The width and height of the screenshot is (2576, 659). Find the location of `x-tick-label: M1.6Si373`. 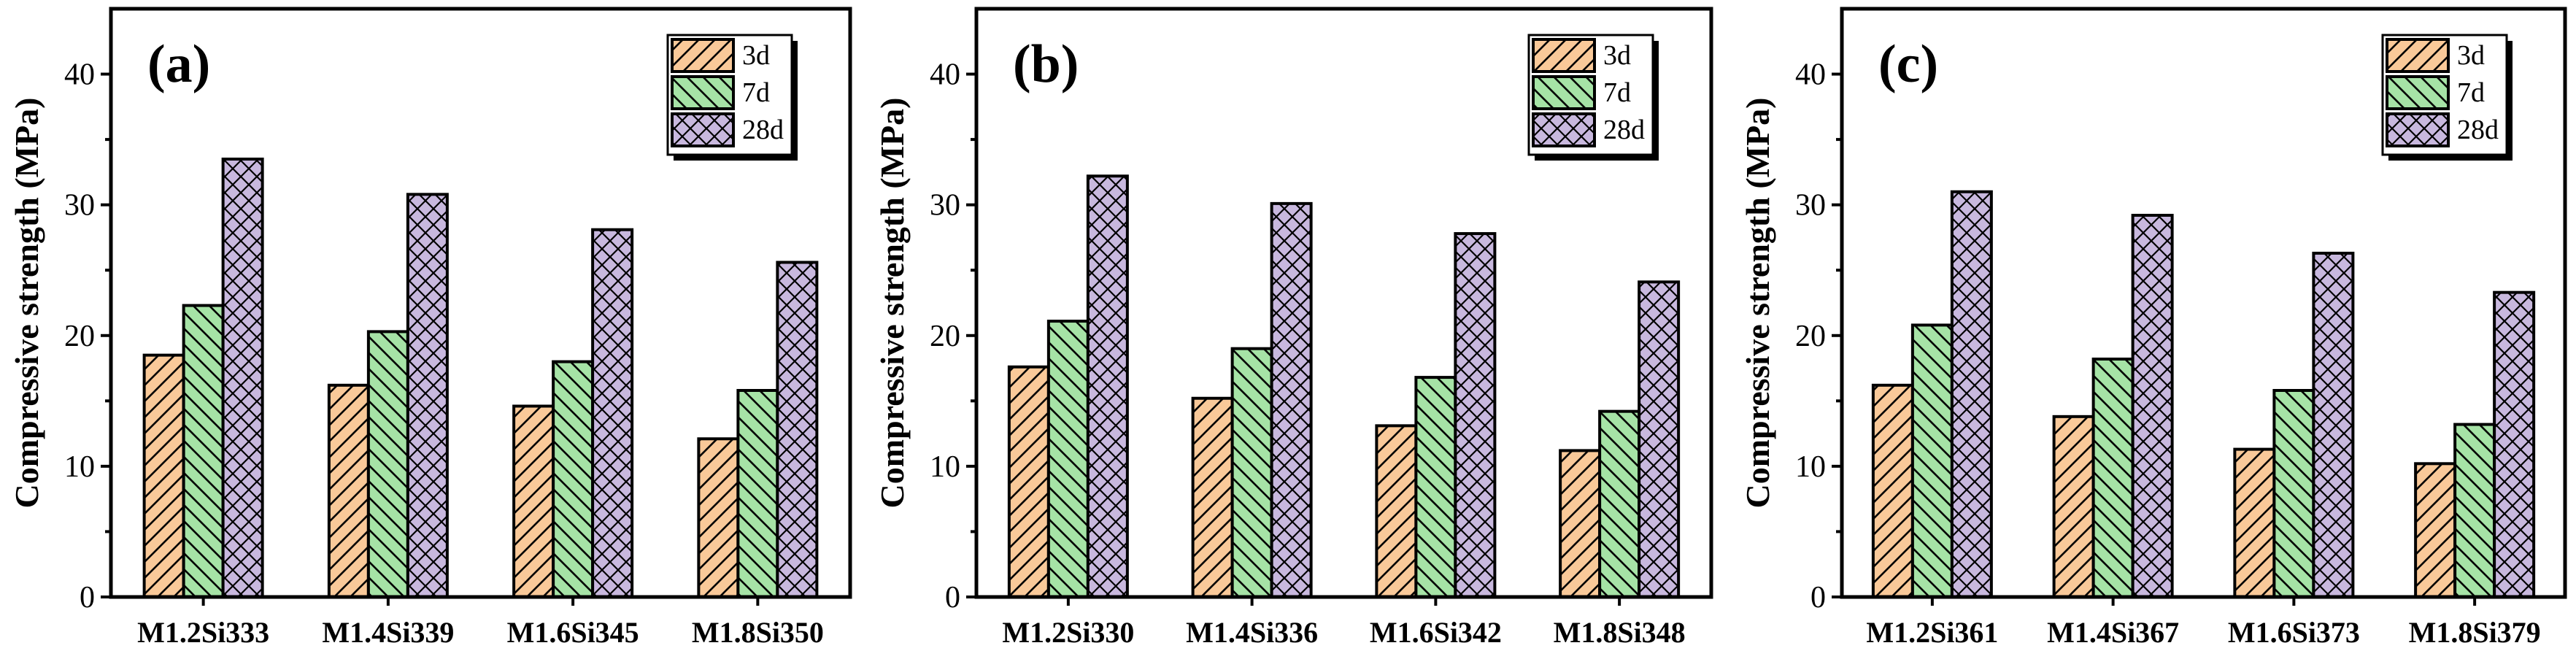

x-tick-label: M1.6Si373 is located at coordinates (2294, 632).